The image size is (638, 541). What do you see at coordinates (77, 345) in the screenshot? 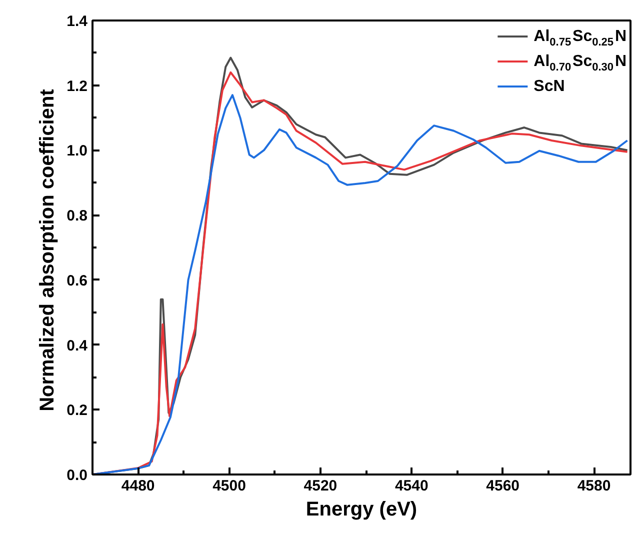
I see `y-tick-label: 0.4` at bounding box center [77, 345].